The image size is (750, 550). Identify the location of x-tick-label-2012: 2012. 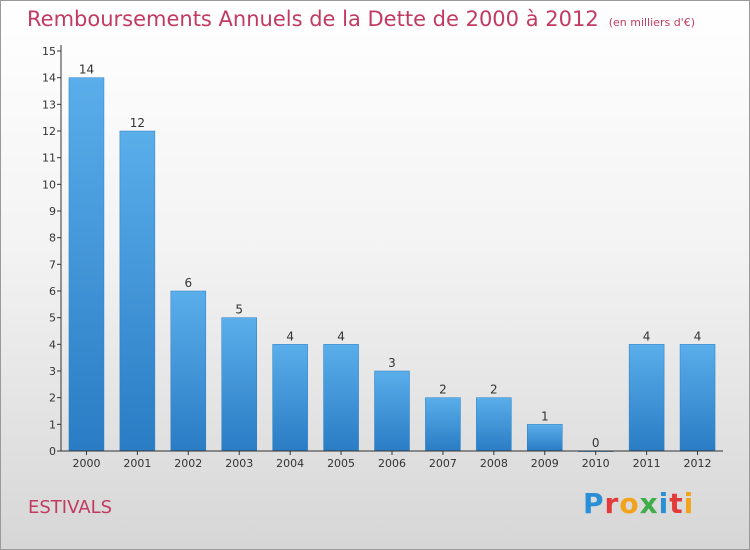
(698, 463).